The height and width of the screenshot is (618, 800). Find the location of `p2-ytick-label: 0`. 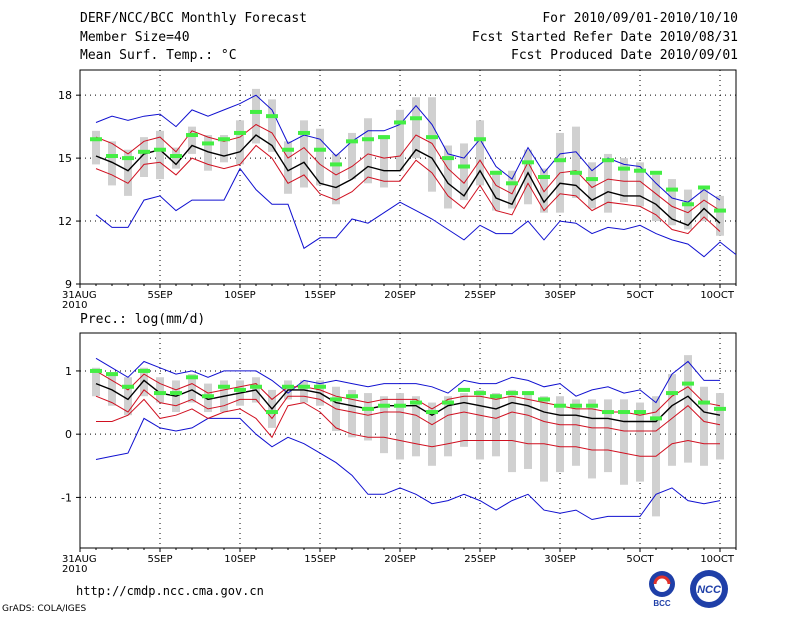

p2-ytick-label: 0 is located at coordinates (68, 434).